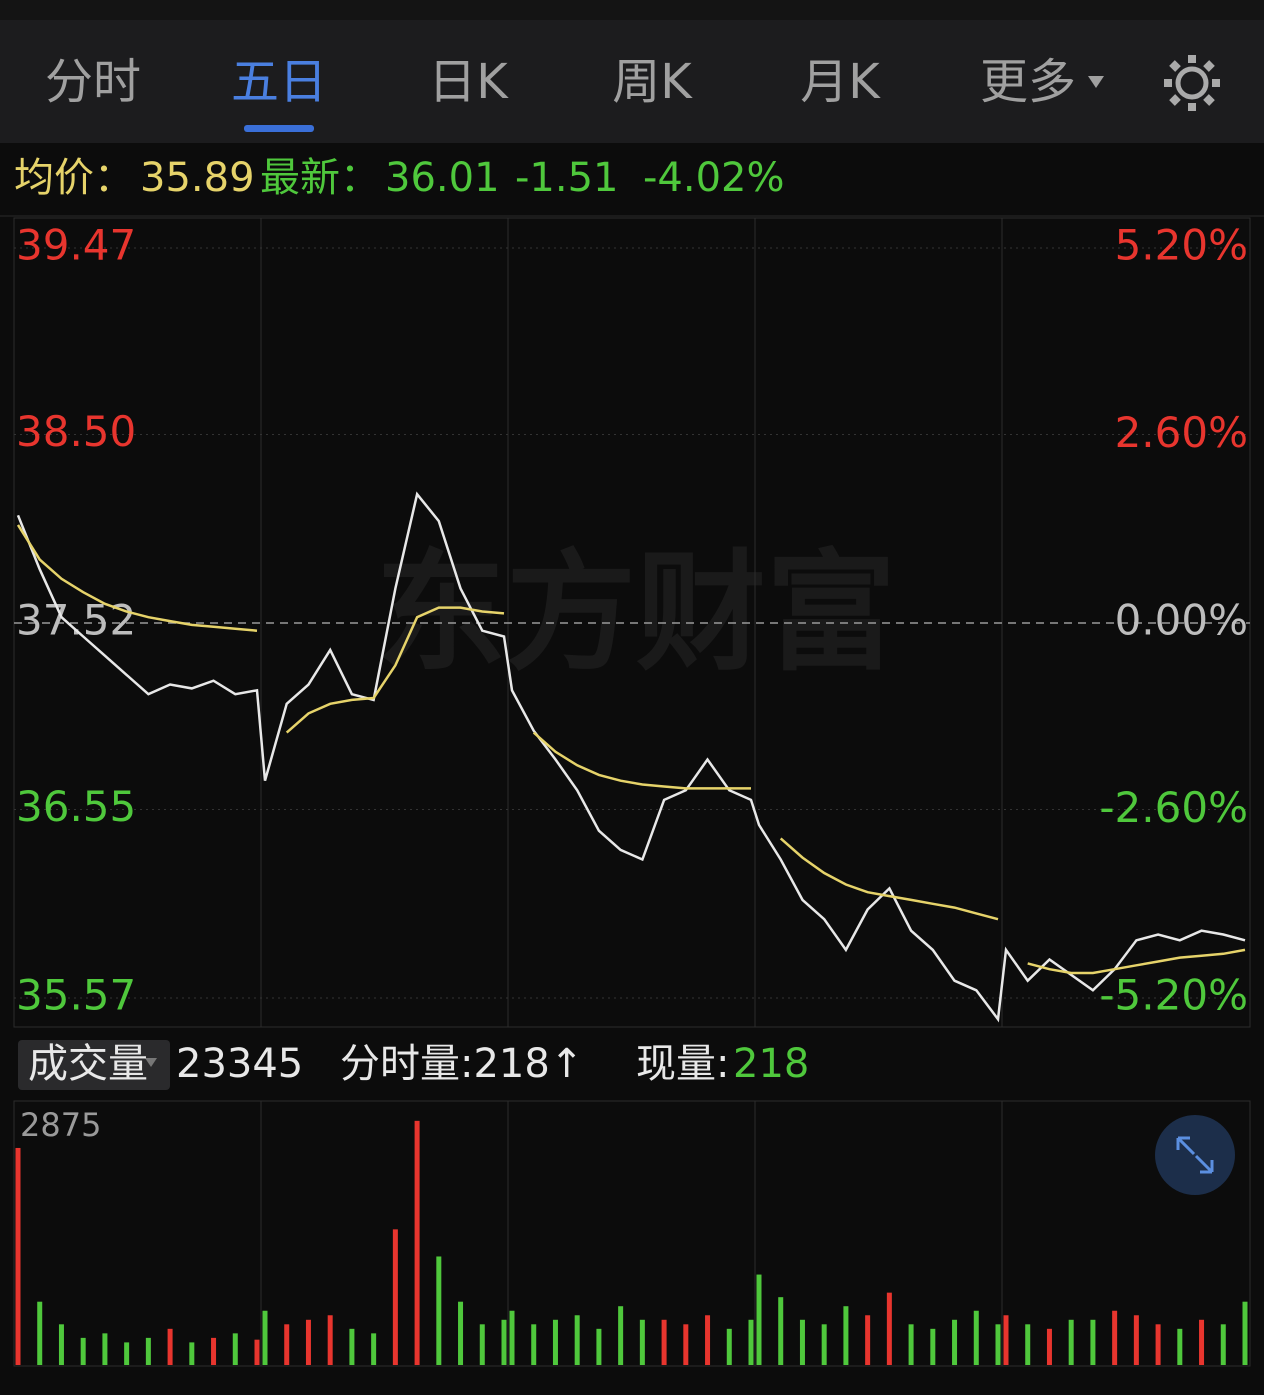 The width and height of the screenshot is (1264, 1395). Describe the element at coordinates (76, 431) in the screenshot. I see `y-tick-label: 38.50` at that location.